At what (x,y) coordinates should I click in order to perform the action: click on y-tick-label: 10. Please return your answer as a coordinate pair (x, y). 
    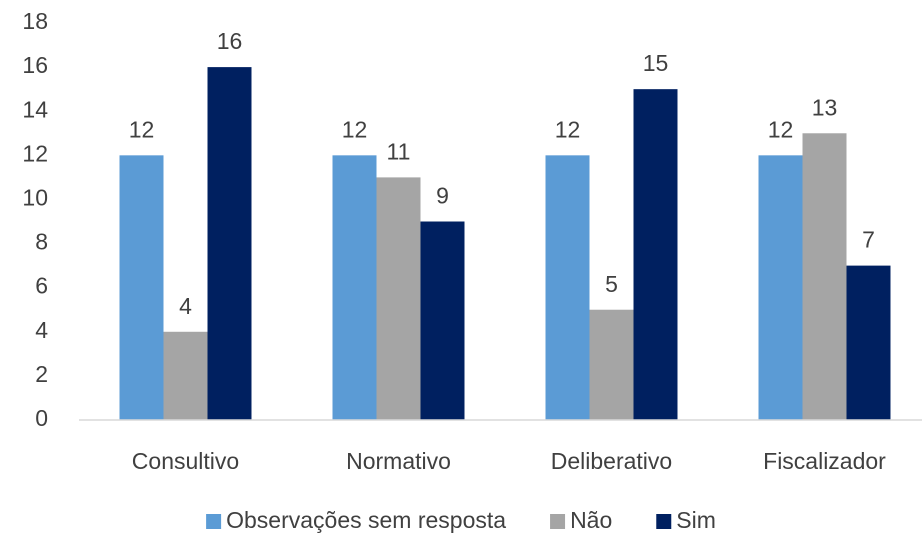
    Looking at the image, I should click on (35, 198).